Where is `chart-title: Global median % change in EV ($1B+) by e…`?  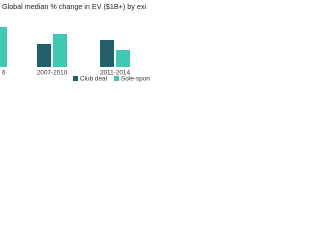 chart-title: Global median % change in EV ($1B+) by e… is located at coordinates (74, 6).